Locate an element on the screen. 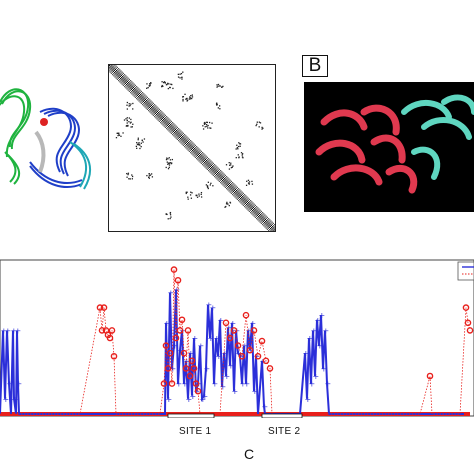 Image resolution: width=474 pixels, height=474 pixels. structure-drawing is located at coordinates (394, 144).